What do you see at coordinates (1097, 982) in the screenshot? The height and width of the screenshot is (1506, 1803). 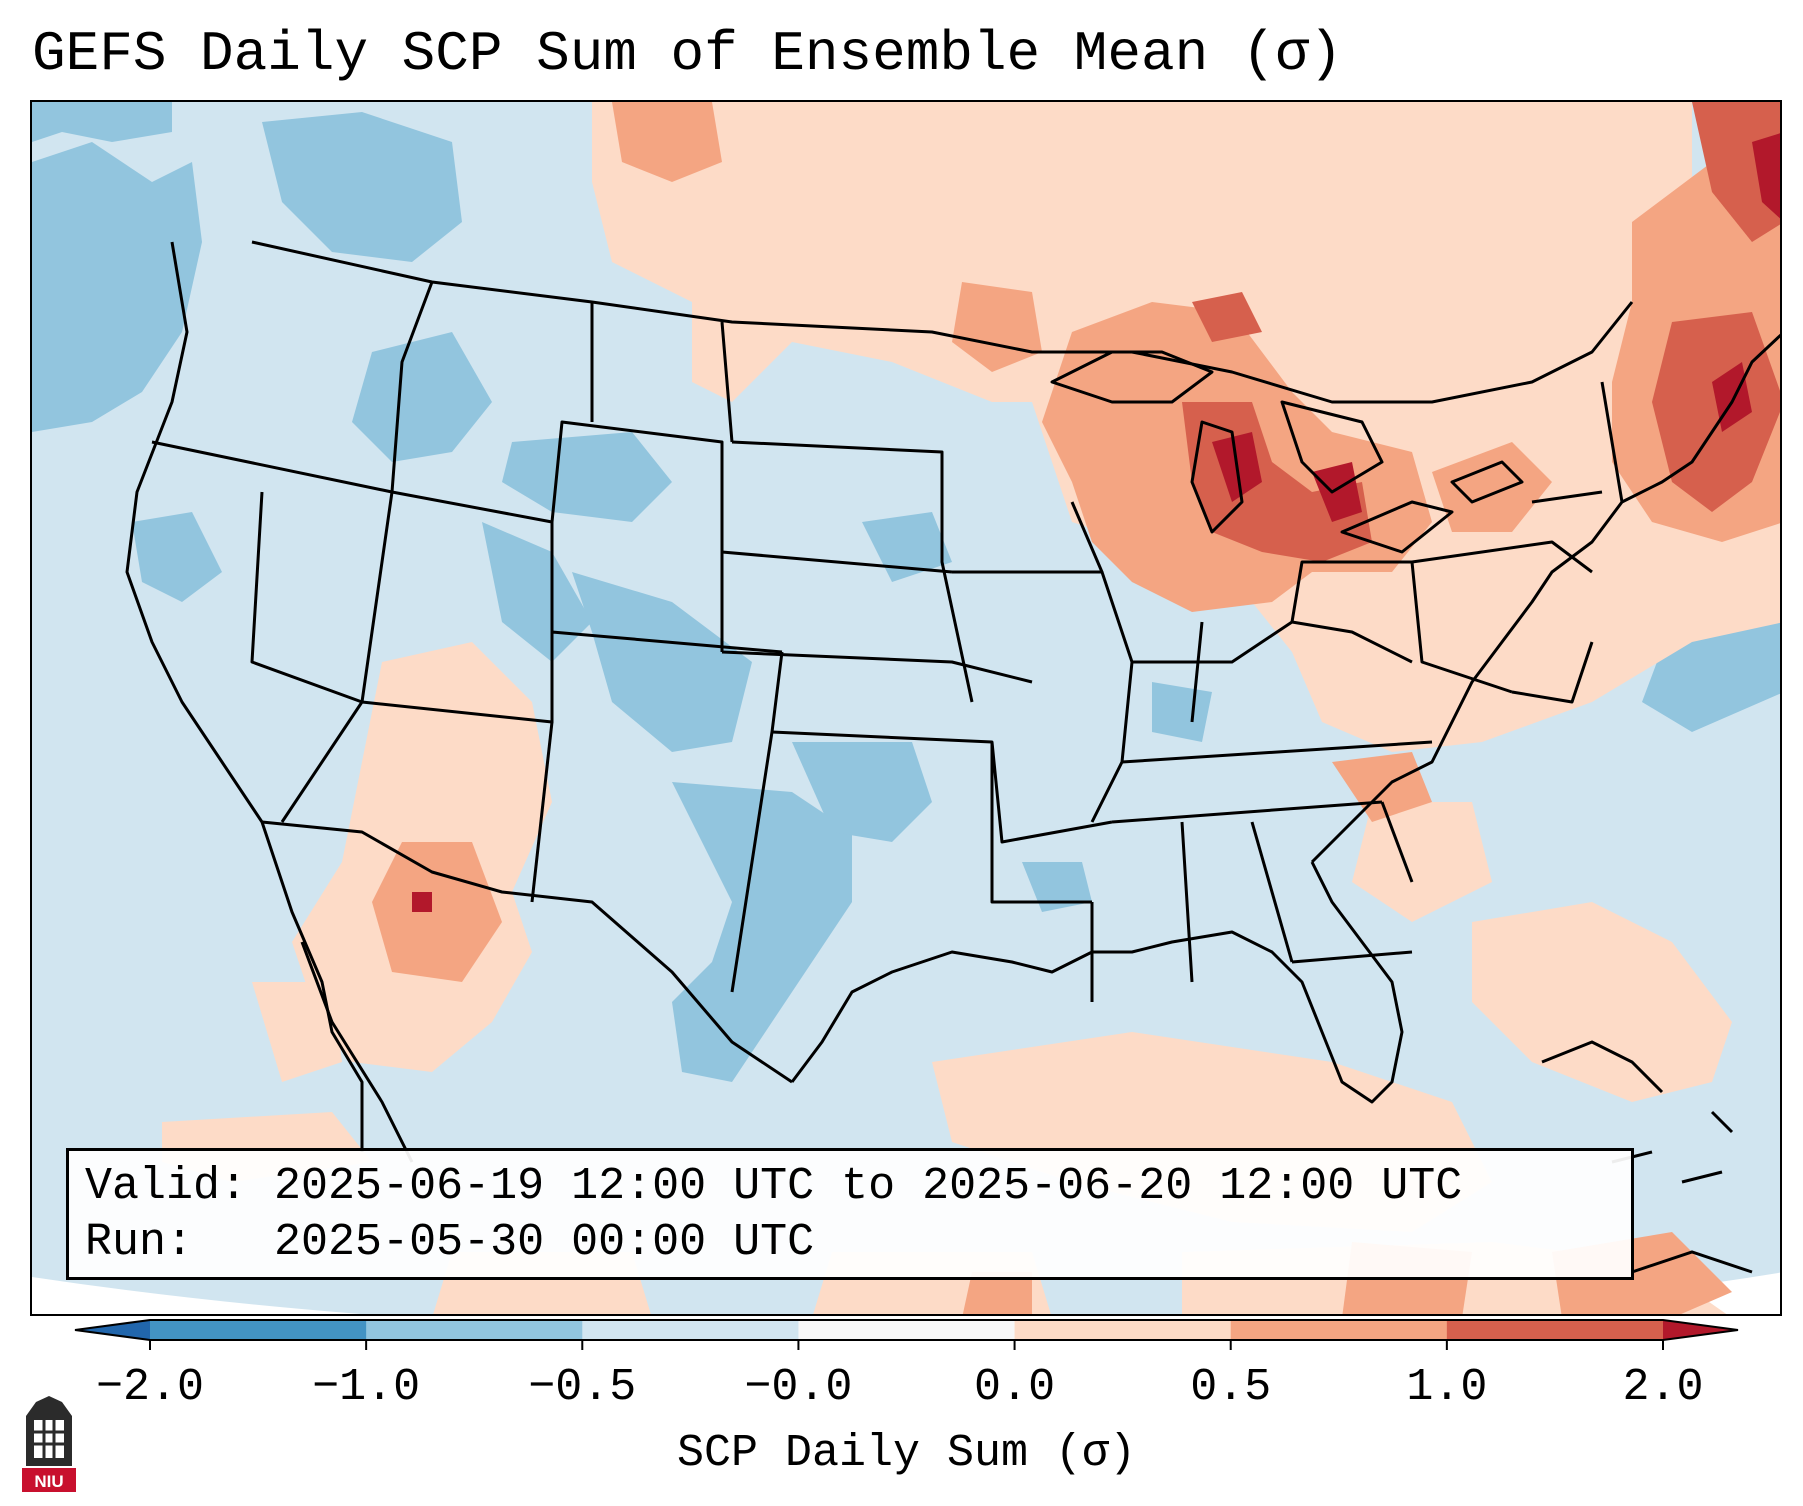 I see `gulf-coast` at bounding box center [1097, 982].